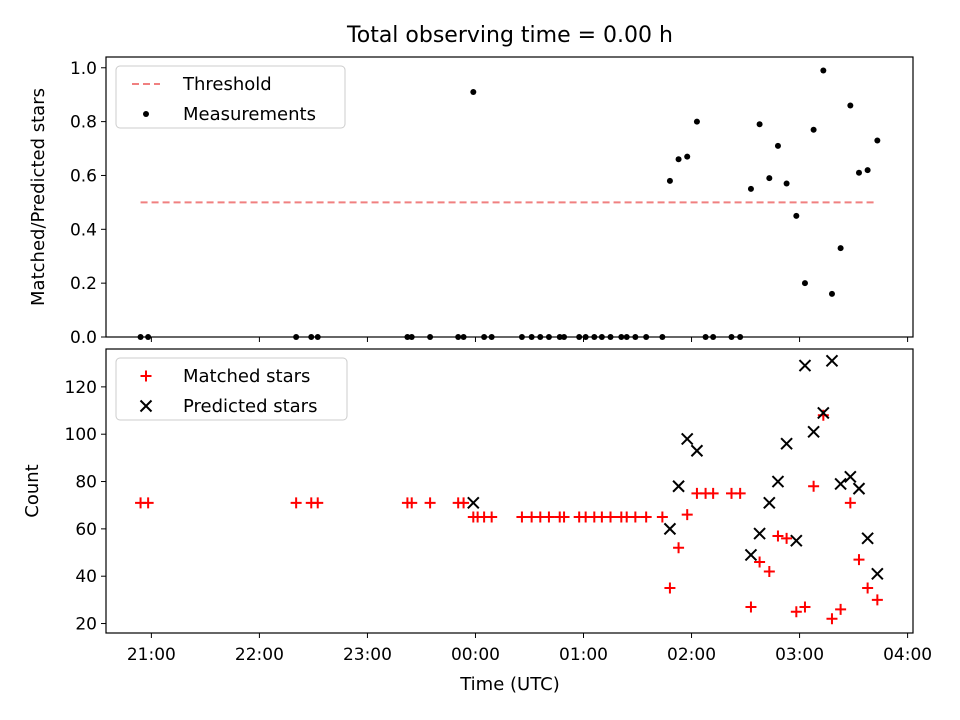 The width and height of the screenshot is (960, 720). What do you see at coordinates (907, 655) in the screenshot?
I see `x-tick-label: 04:00` at bounding box center [907, 655].